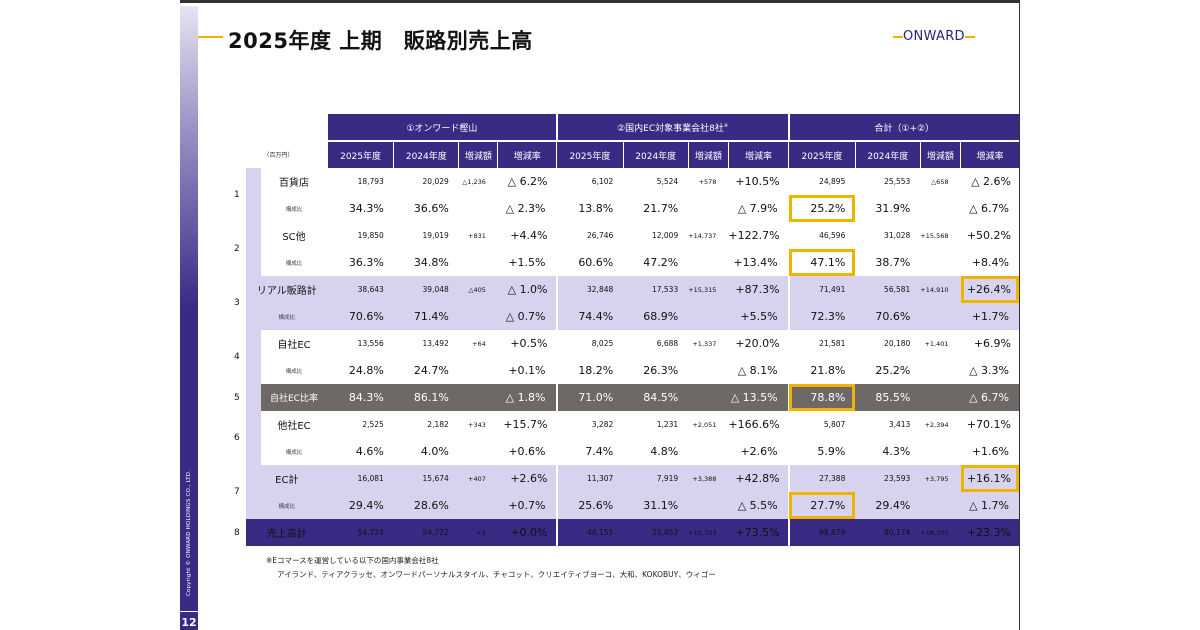  I want to click on value-cell: 44,155, so click(589, 532).